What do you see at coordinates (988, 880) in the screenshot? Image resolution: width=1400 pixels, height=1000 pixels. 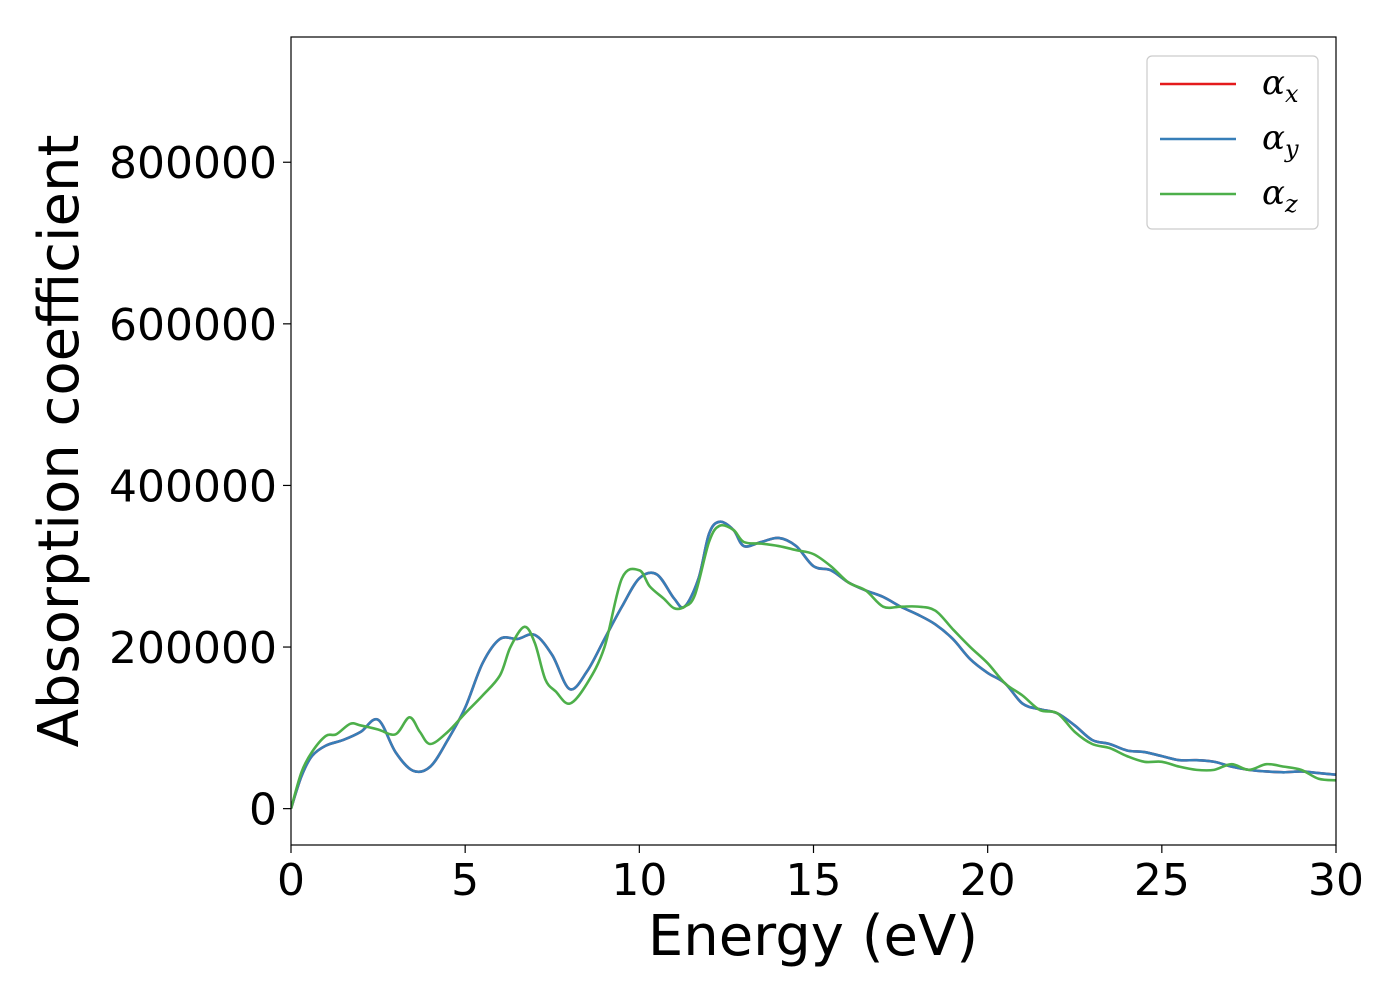 I see `x-tick-label: 20` at bounding box center [988, 880].